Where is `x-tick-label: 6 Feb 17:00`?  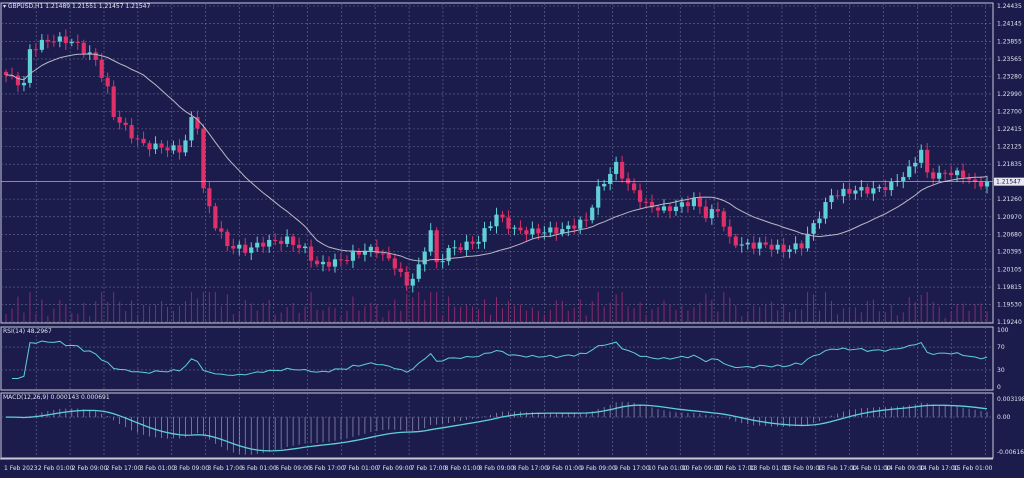 x-tick-label: 6 Feb 17:00 is located at coordinates (327, 468).